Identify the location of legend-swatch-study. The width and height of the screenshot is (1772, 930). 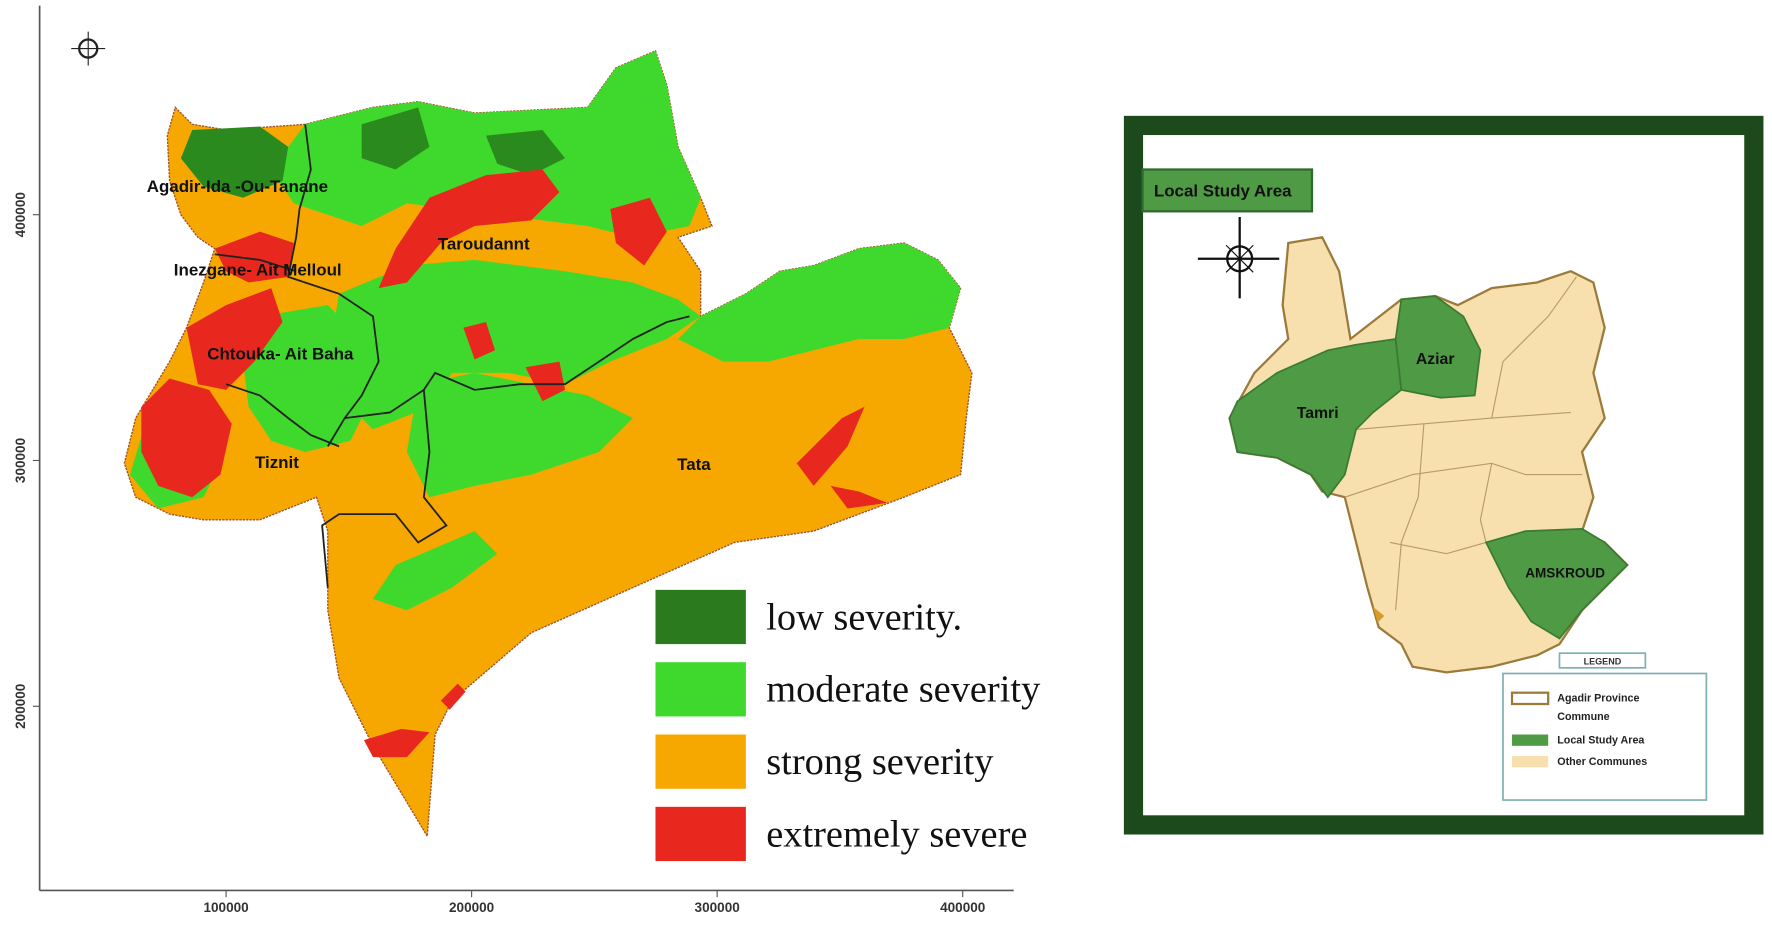
(1530, 740).